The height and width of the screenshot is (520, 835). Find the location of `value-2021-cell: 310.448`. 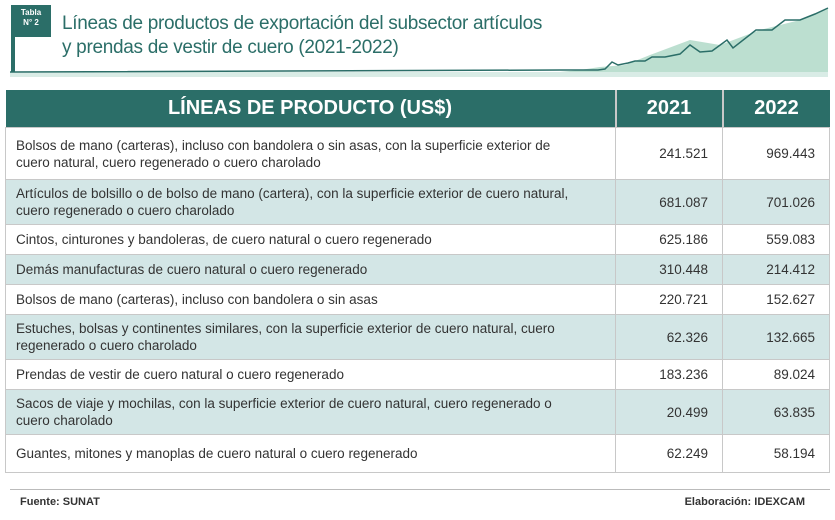

value-2021-cell: 310.448 is located at coordinates (669, 269).